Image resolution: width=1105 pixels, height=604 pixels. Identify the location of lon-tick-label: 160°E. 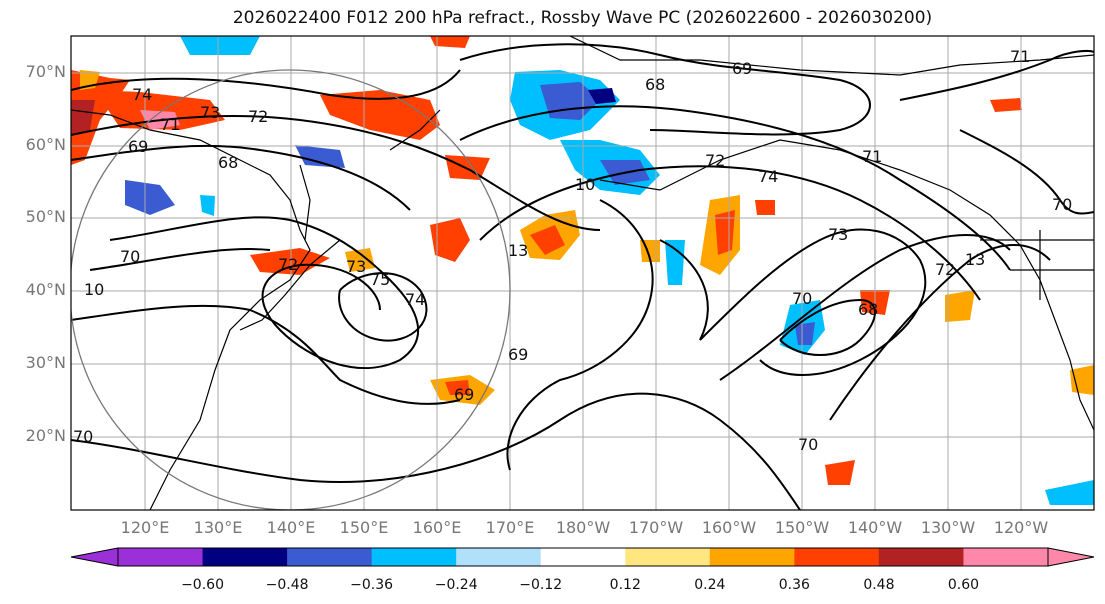
(437, 527).